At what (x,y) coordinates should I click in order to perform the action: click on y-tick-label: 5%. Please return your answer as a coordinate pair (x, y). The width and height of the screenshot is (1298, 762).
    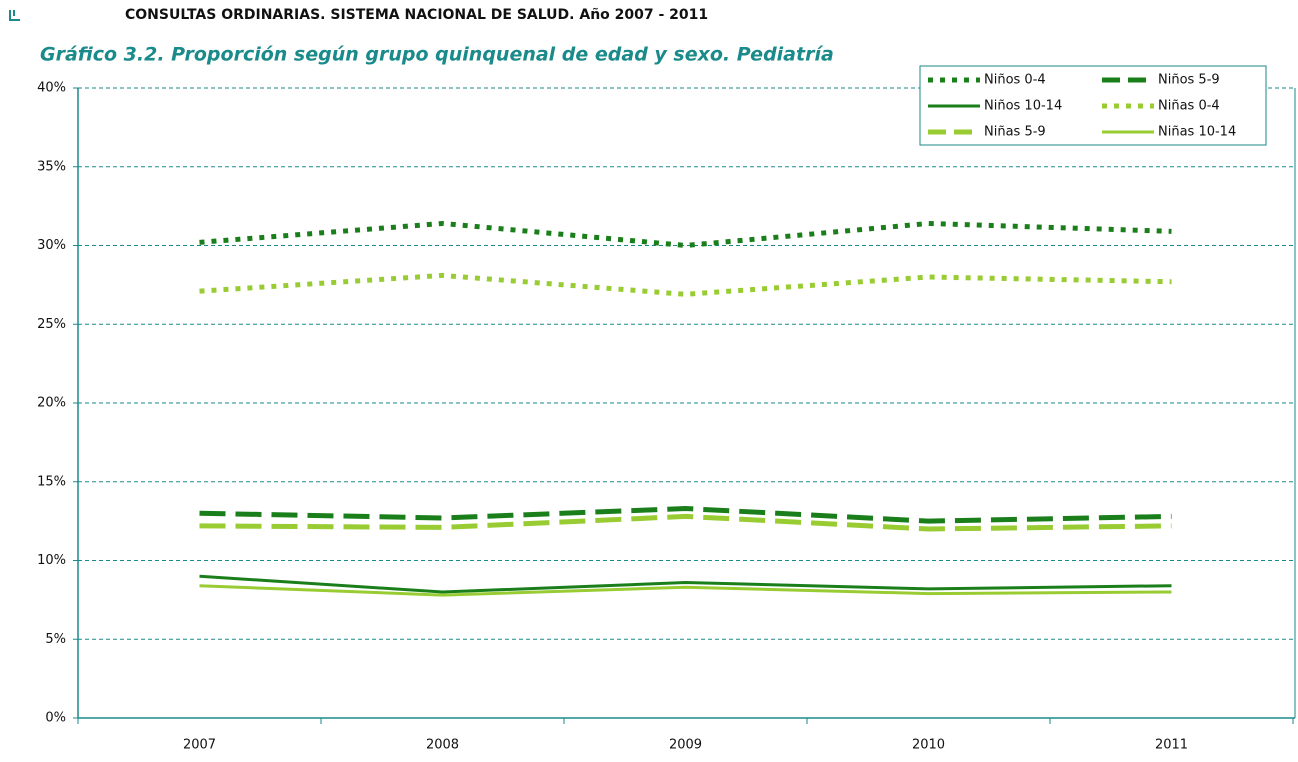
    Looking at the image, I should click on (55, 639).